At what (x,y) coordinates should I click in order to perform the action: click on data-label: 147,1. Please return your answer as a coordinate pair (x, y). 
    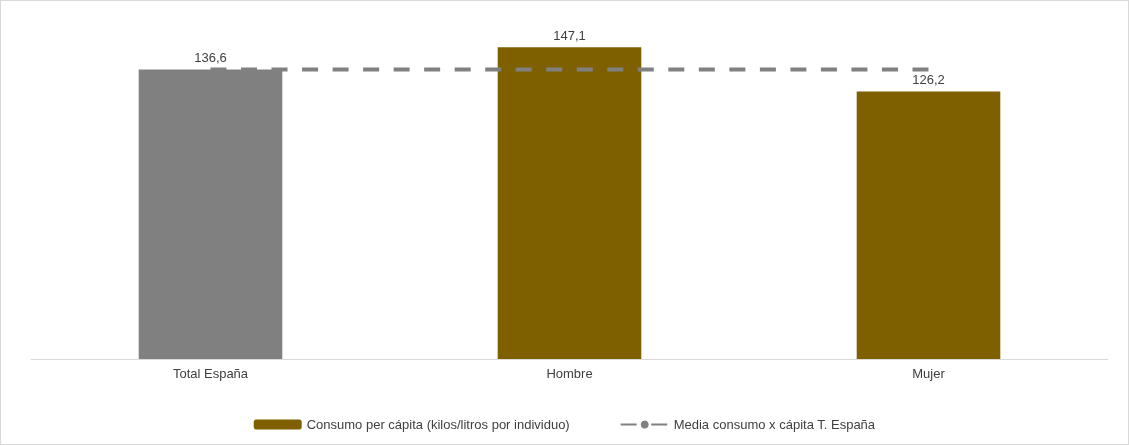
    Looking at the image, I should click on (569, 36).